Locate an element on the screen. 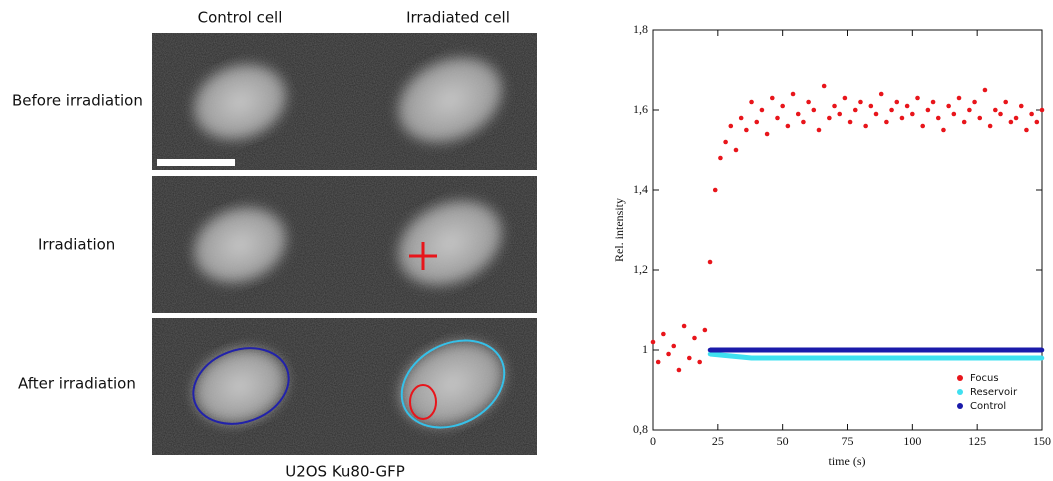 The image size is (1053, 481). x-tick-label: 100 is located at coordinates (912, 441).